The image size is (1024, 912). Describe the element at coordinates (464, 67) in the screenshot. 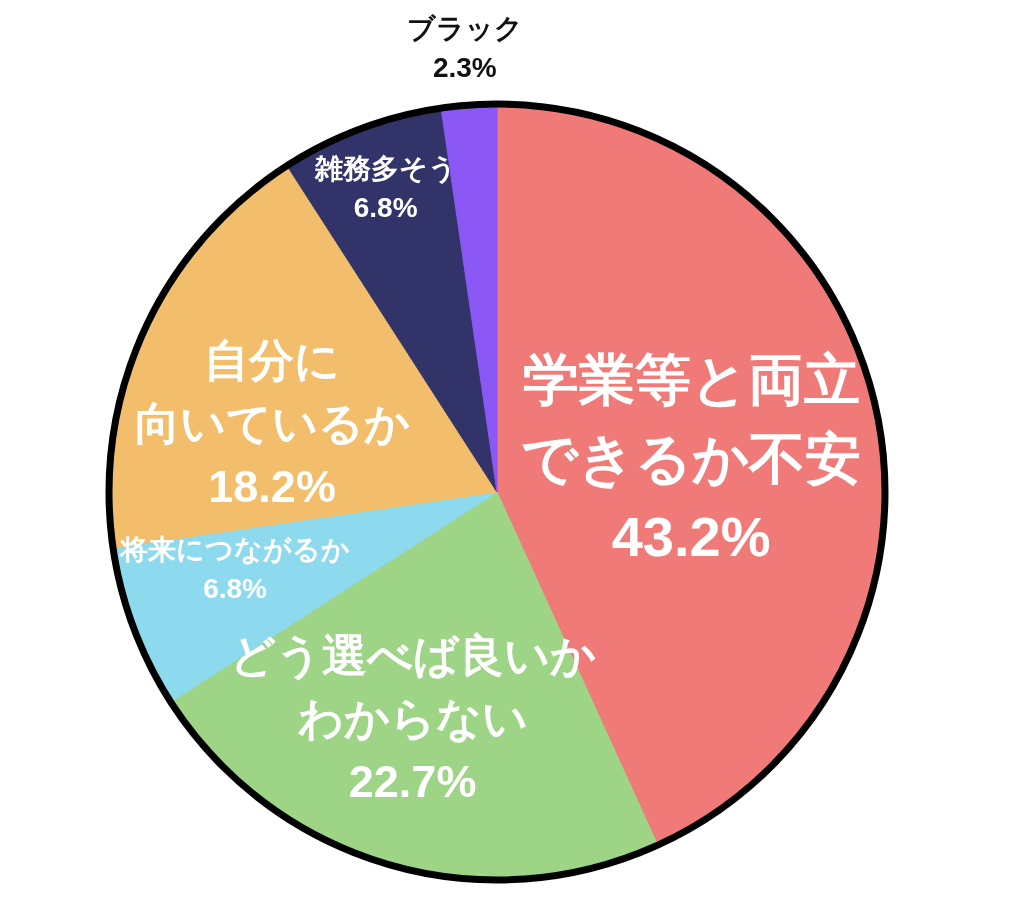

I see `data-label: 2.3%` at that location.